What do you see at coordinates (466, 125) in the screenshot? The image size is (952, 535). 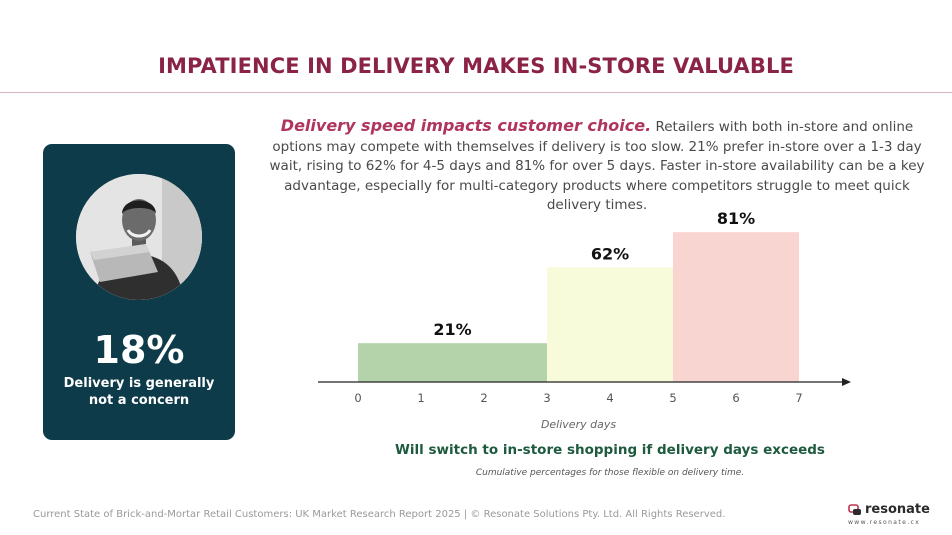 I see `intro-lead: Delivery speed impacts customer choice.` at bounding box center [466, 125].